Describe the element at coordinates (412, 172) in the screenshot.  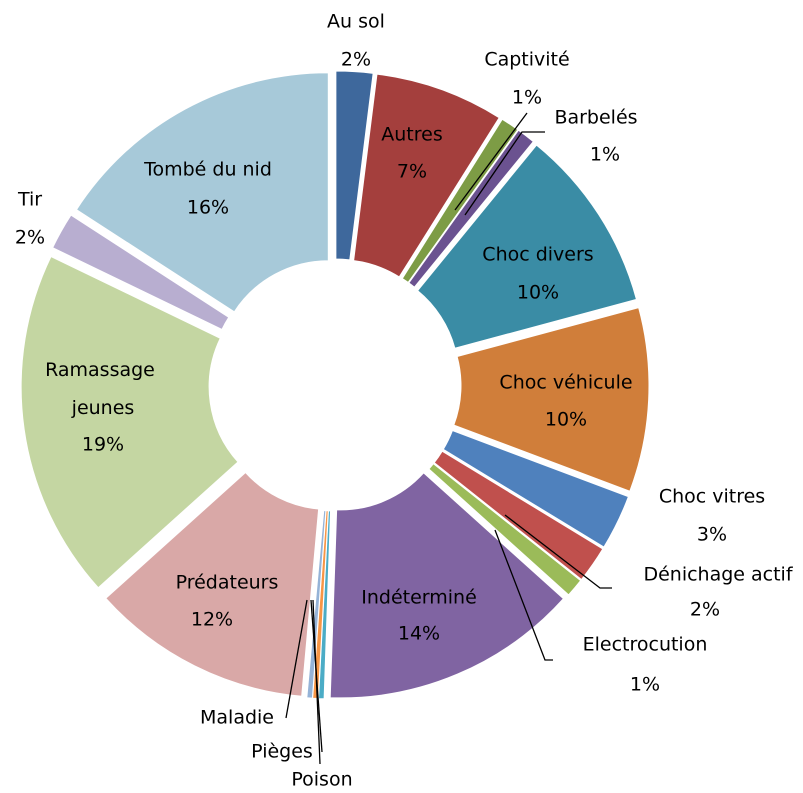
I see `value-label: 7%` at that location.